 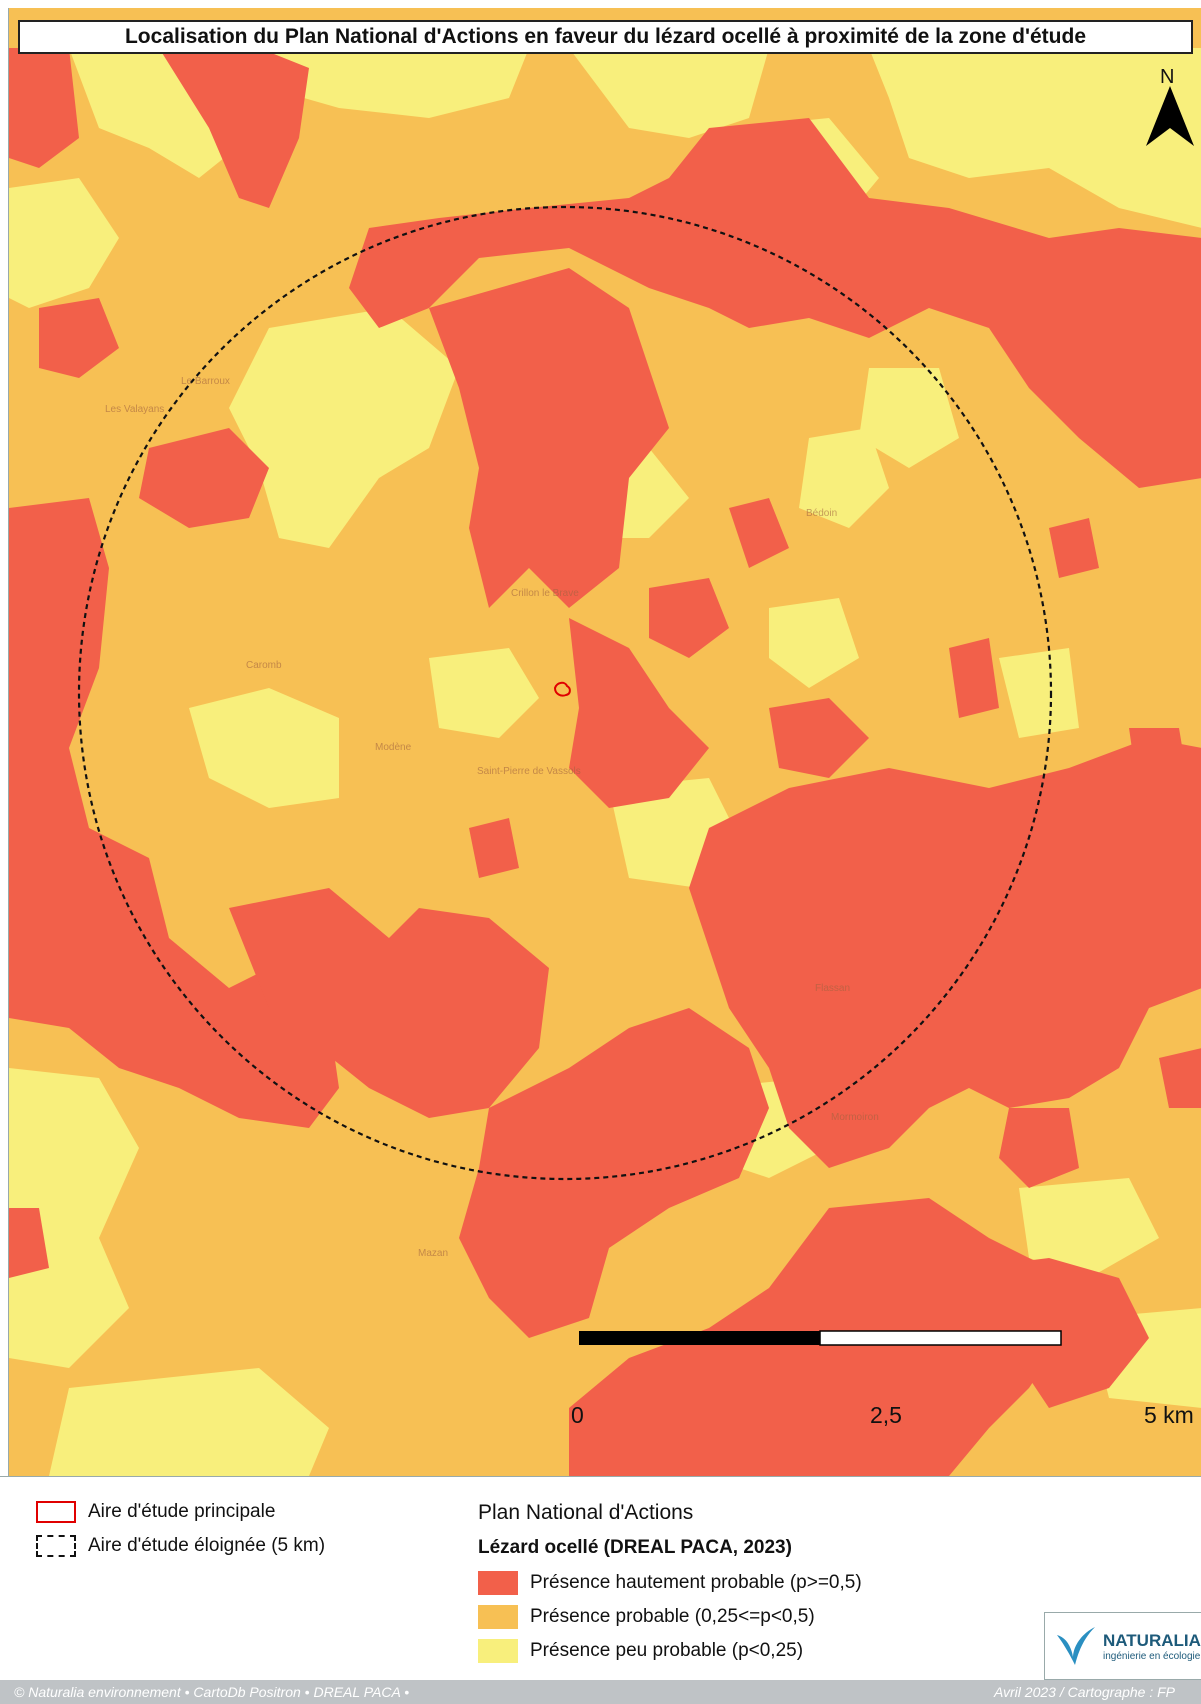 What do you see at coordinates (433, 1253) in the screenshot?
I see `place-label: Mazan` at bounding box center [433, 1253].